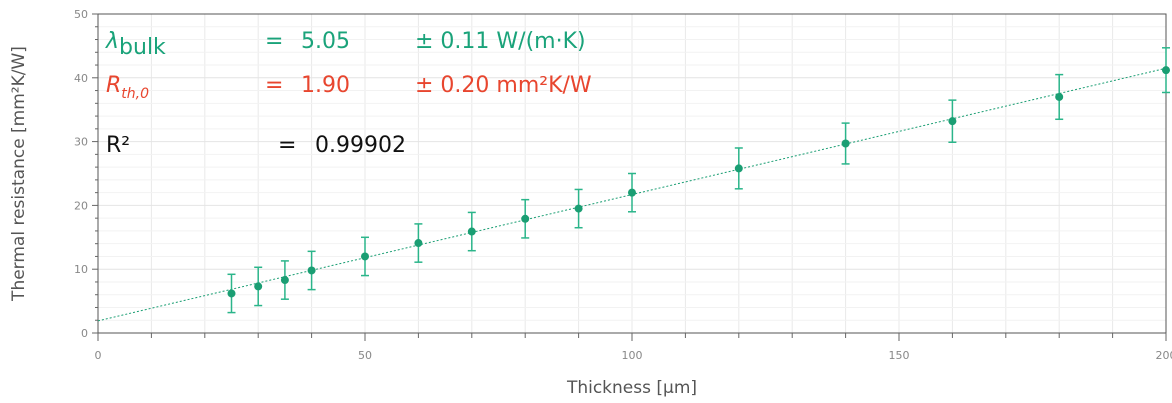  What do you see at coordinates (274, 41) in the screenshot?
I see `lambda-equals: =` at bounding box center [274, 41].